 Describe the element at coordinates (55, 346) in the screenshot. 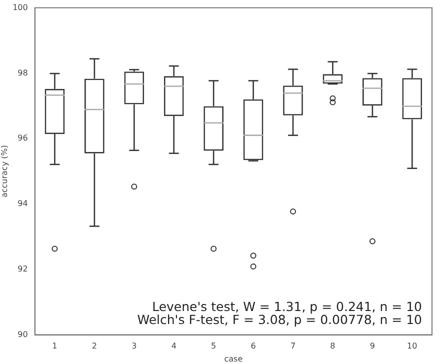

I see `x-tick-label: 1` at that location.